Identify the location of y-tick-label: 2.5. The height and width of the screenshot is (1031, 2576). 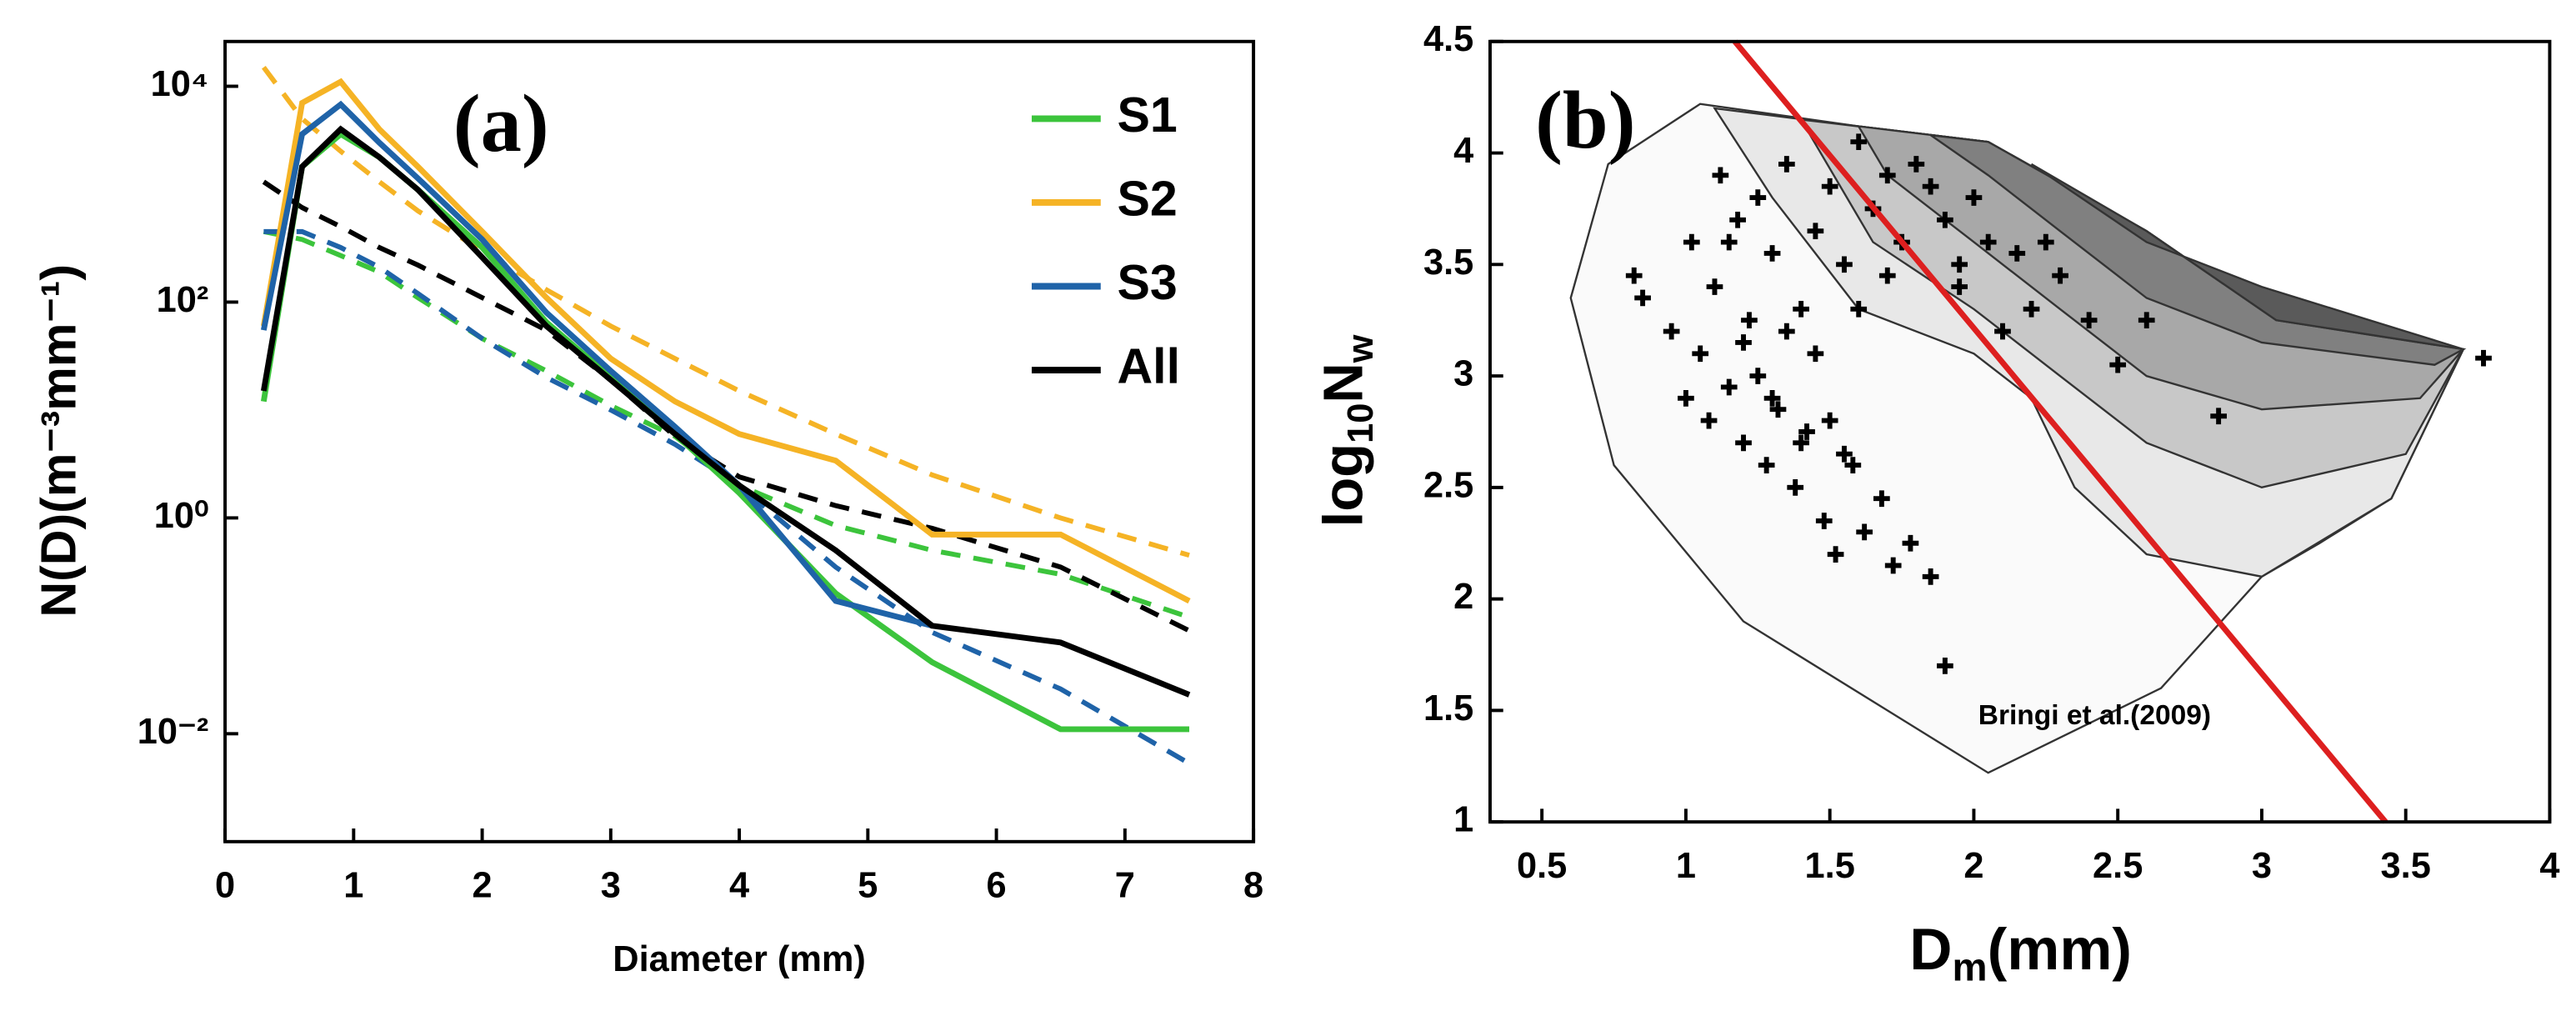
(1448, 485).